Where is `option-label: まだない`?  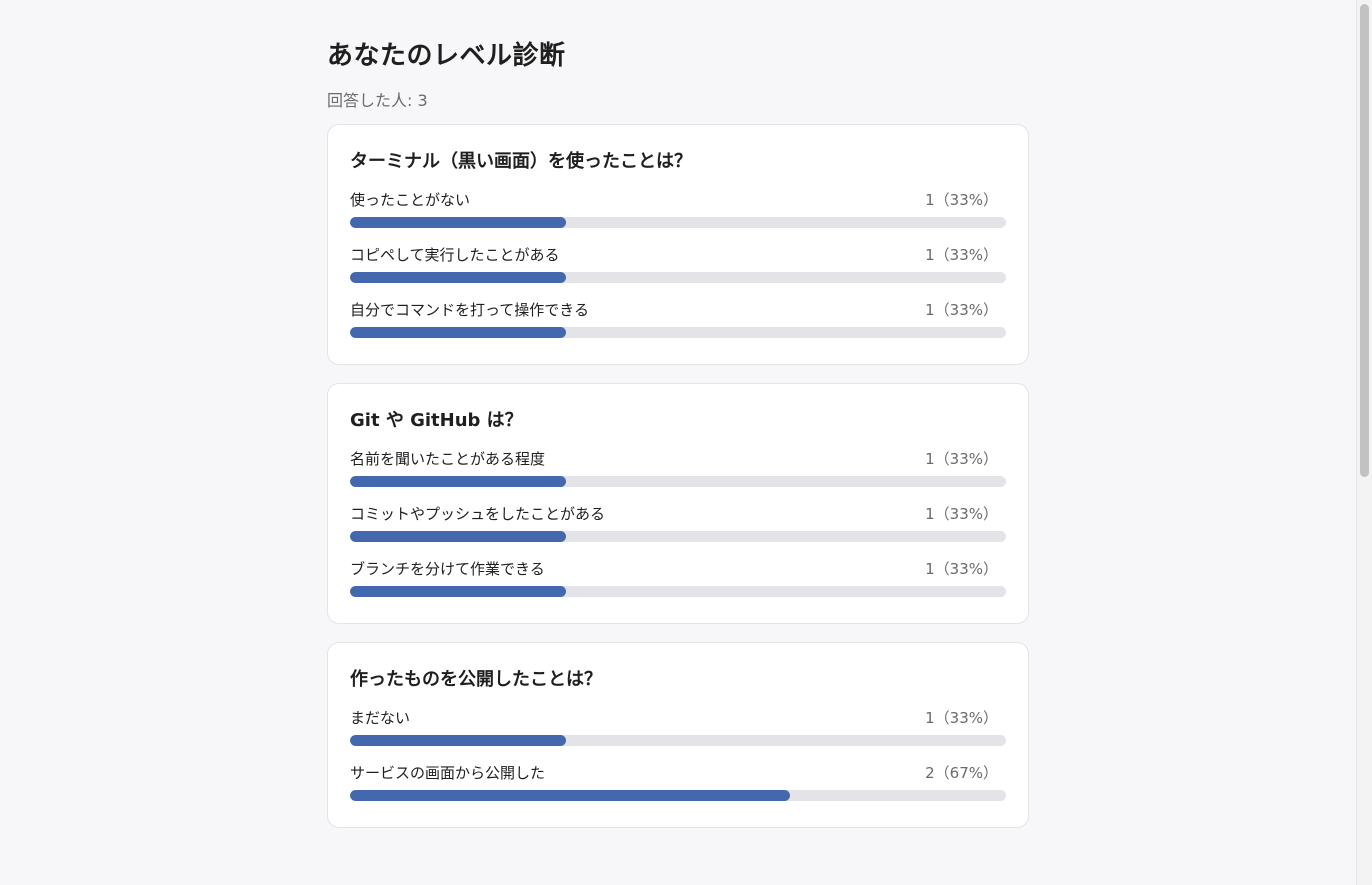 option-label: まだない is located at coordinates (380, 718).